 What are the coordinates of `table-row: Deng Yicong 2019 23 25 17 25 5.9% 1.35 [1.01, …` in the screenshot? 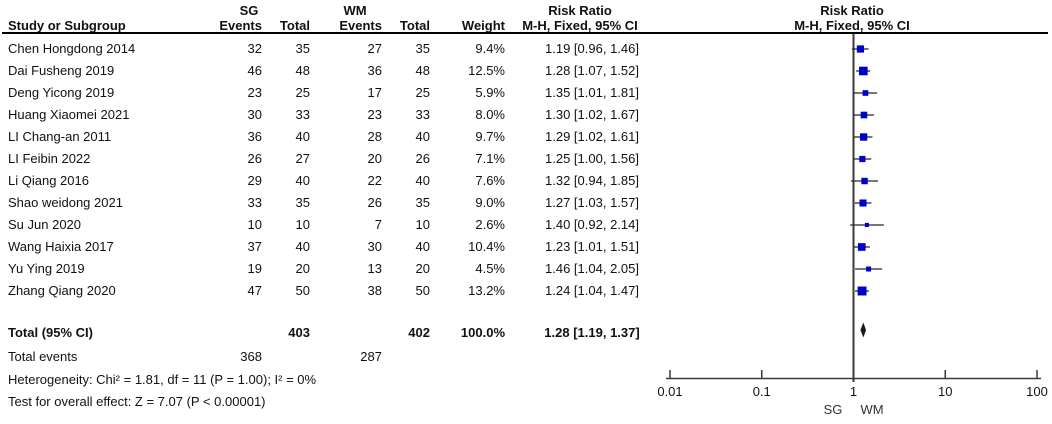 It's located at (345, 93).